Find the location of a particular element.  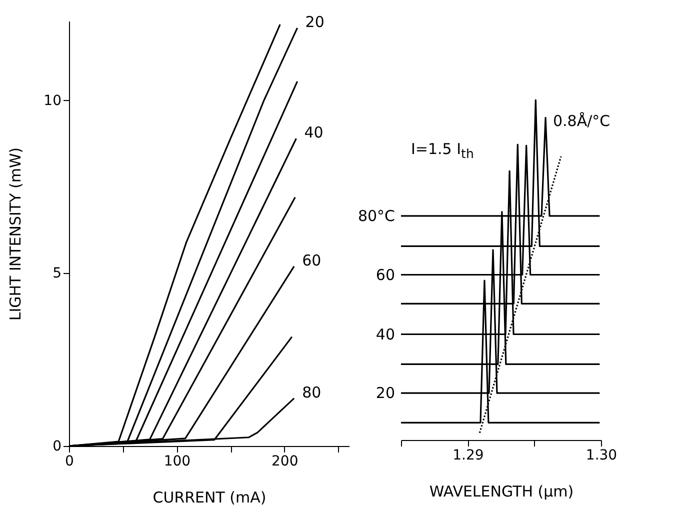

annotation: I=1.5 I$_{th}$ is located at coordinates (442, 150).